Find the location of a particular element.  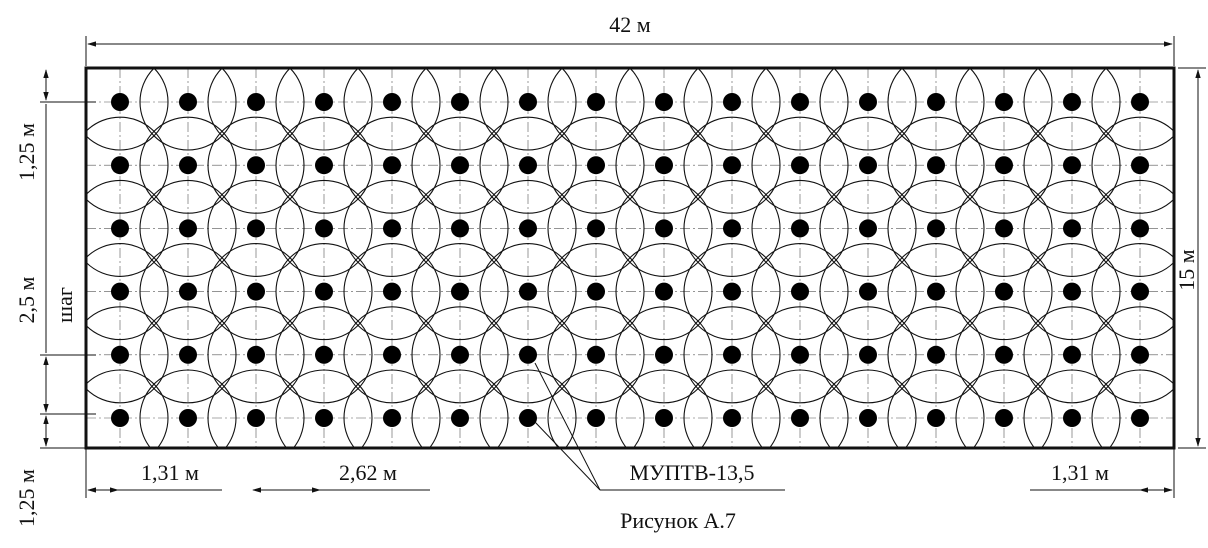

dimension-total-height: 15 м is located at coordinates (1190, 258).